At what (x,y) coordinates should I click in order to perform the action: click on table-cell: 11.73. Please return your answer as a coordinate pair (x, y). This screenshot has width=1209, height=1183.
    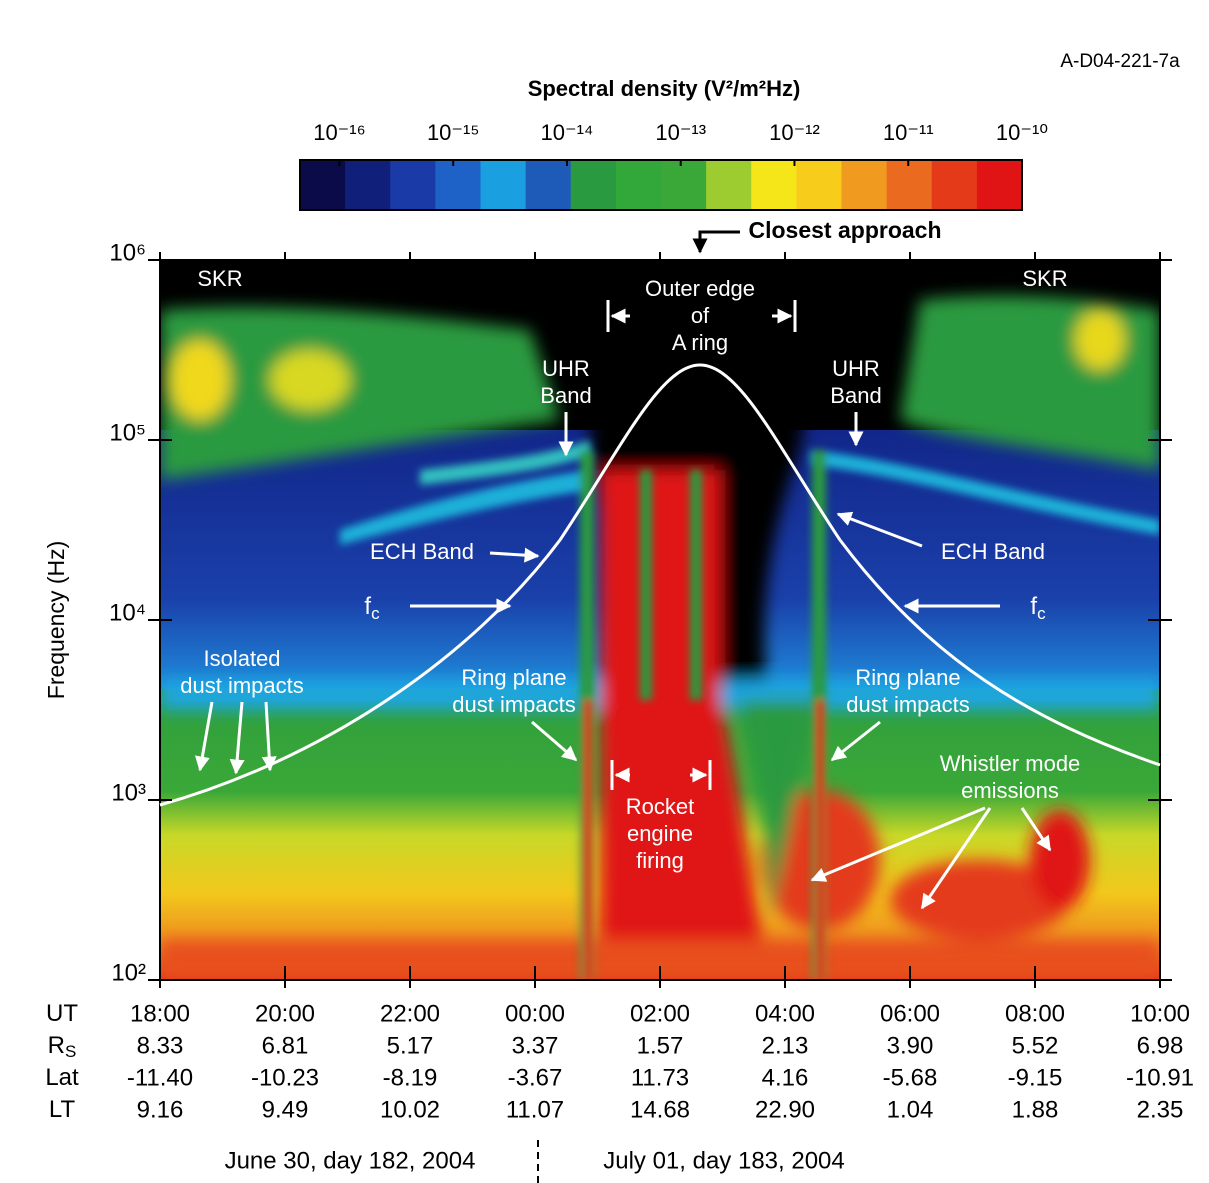
    Looking at the image, I should click on (660, 1077).